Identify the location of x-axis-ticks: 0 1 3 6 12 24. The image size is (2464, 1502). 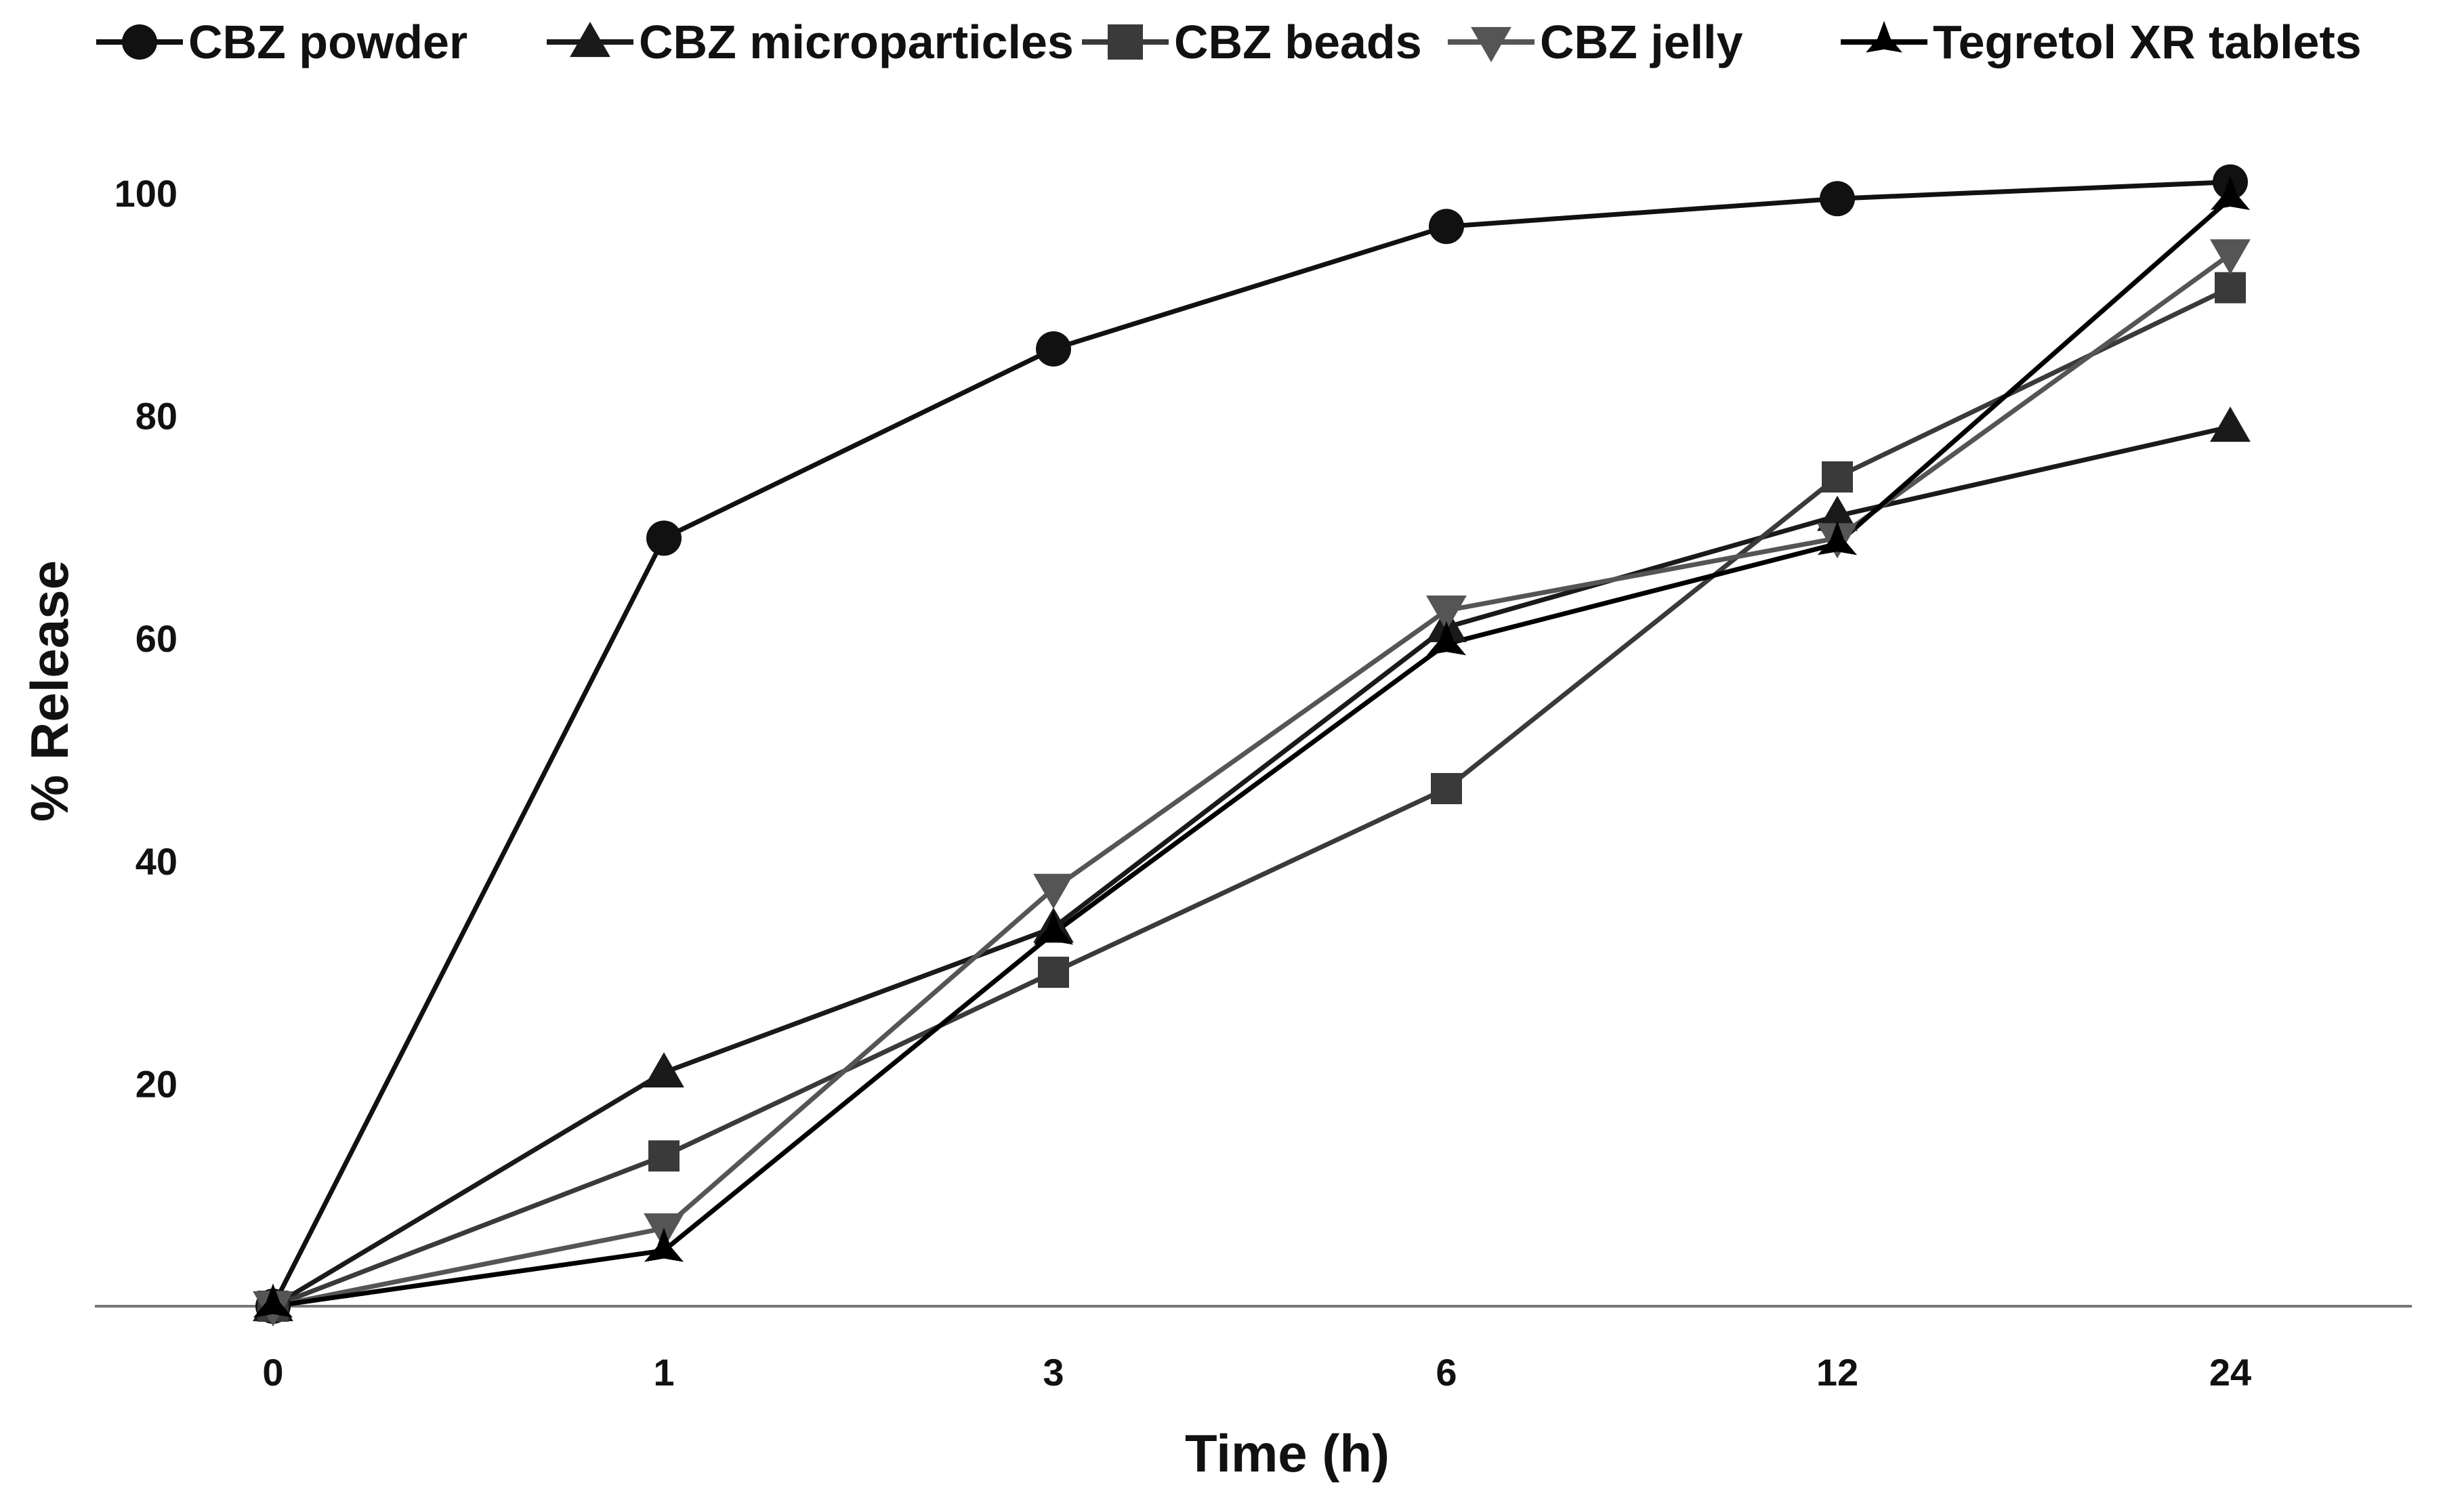
(1256, 1372).